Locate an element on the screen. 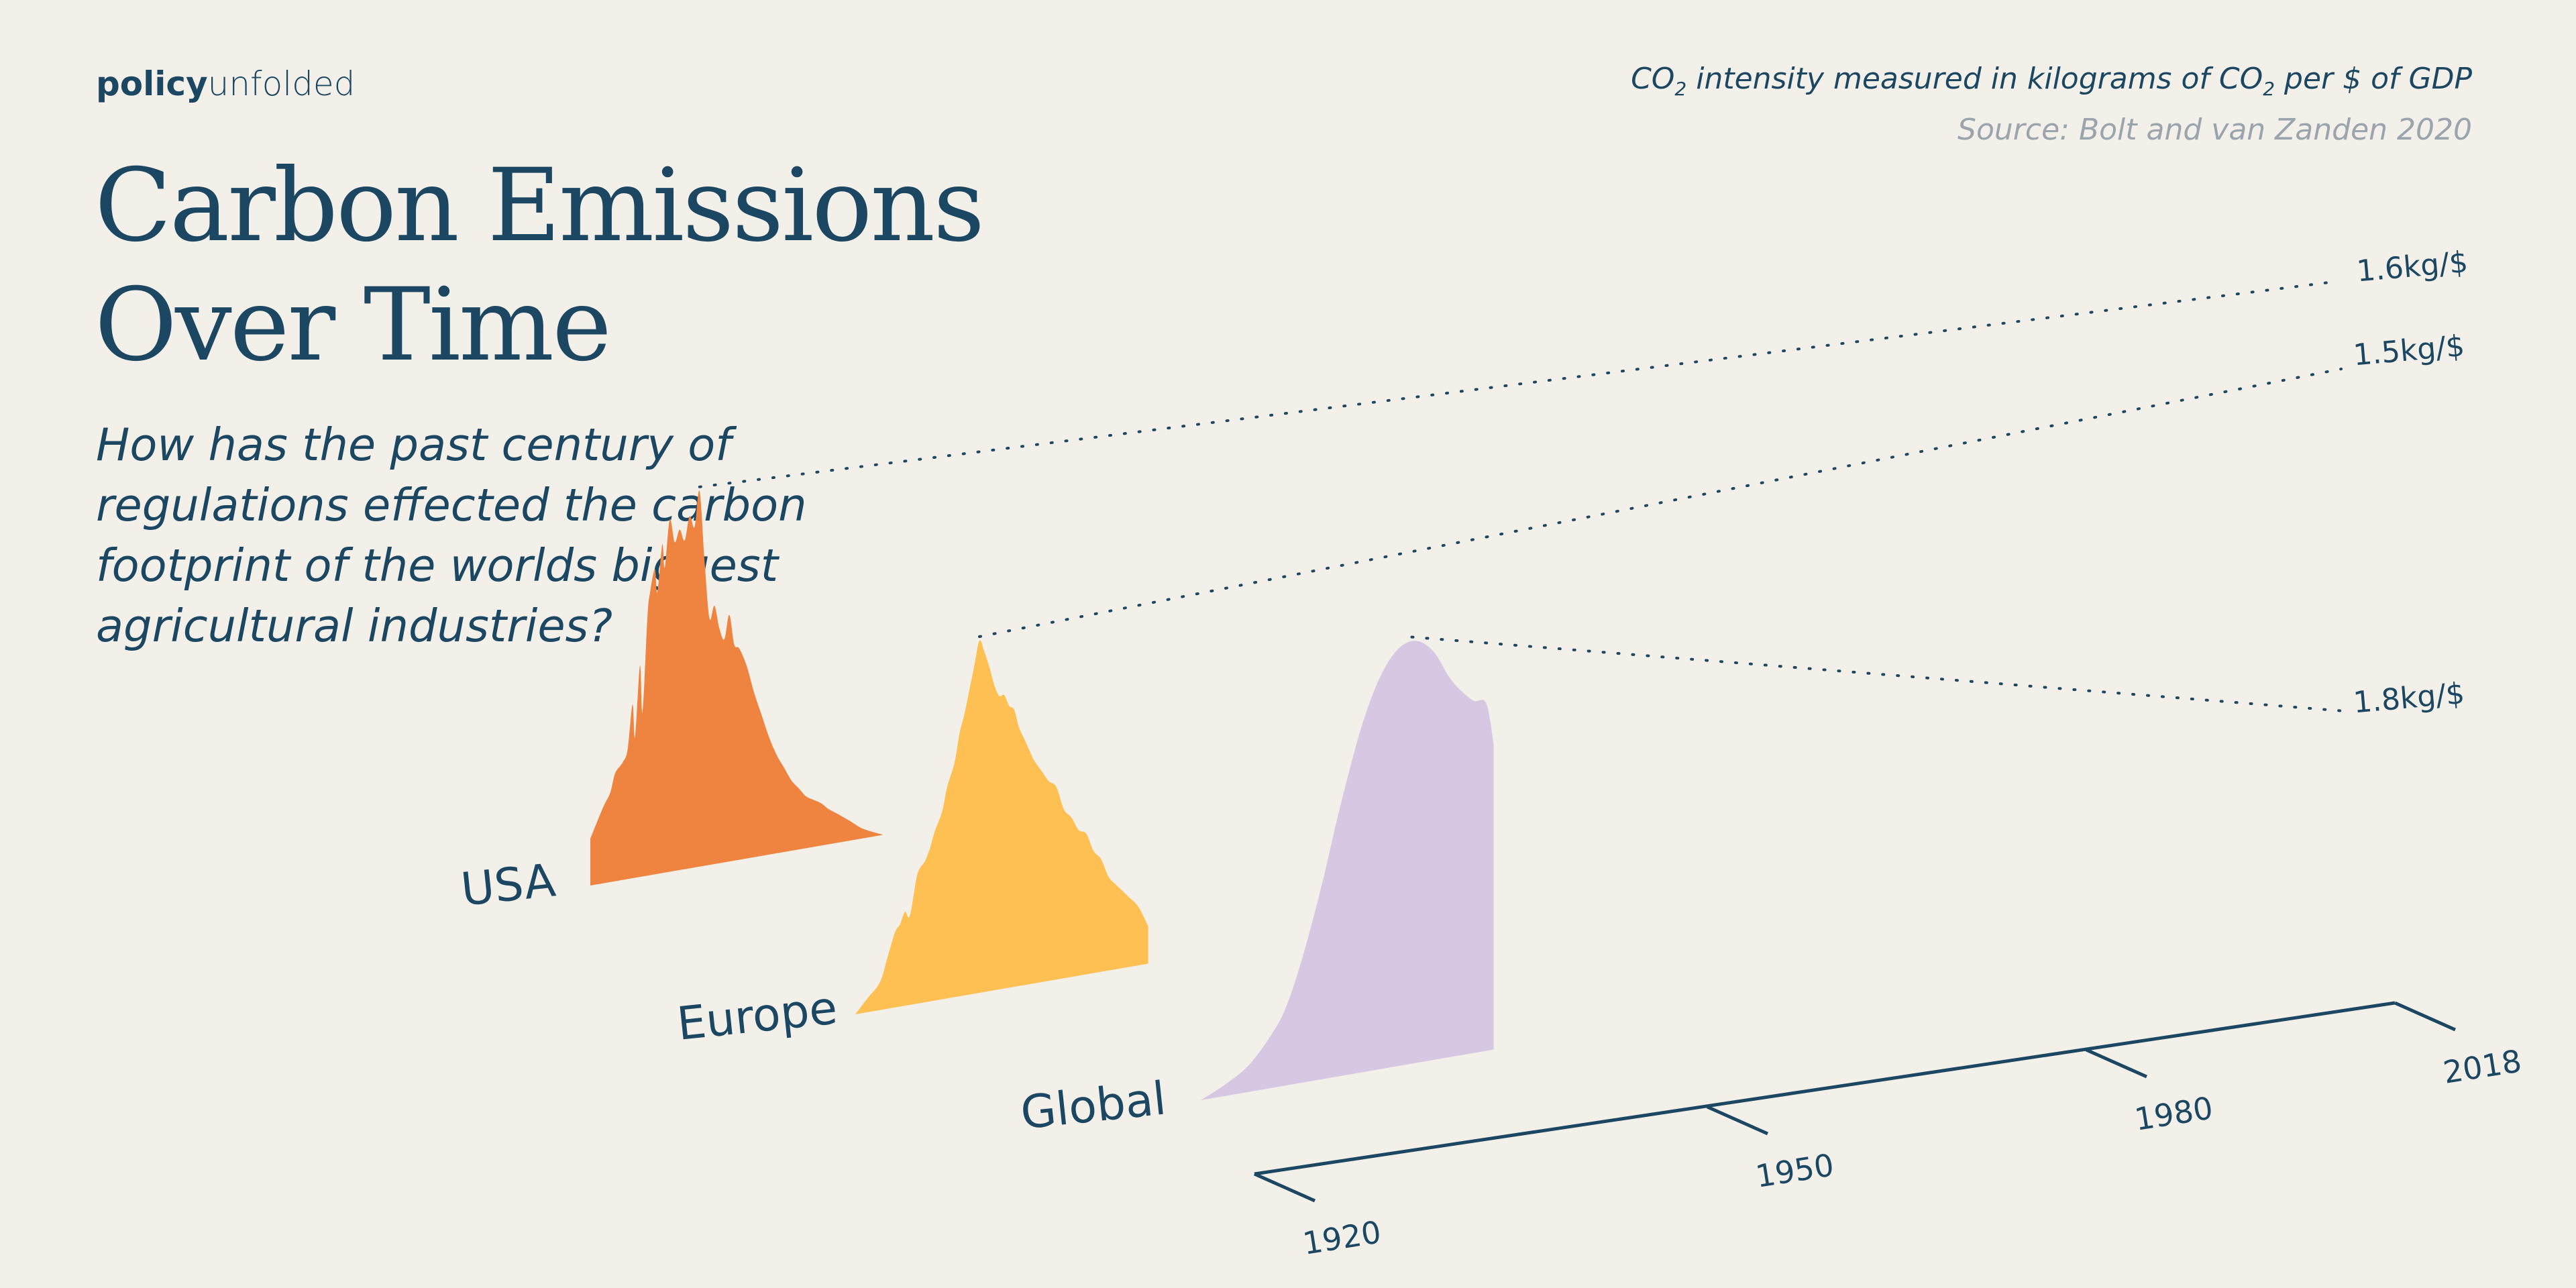 This screenshot has width=2576, height=1288. x-axis-tick-2018 is located at coordinates (2425, 1016).